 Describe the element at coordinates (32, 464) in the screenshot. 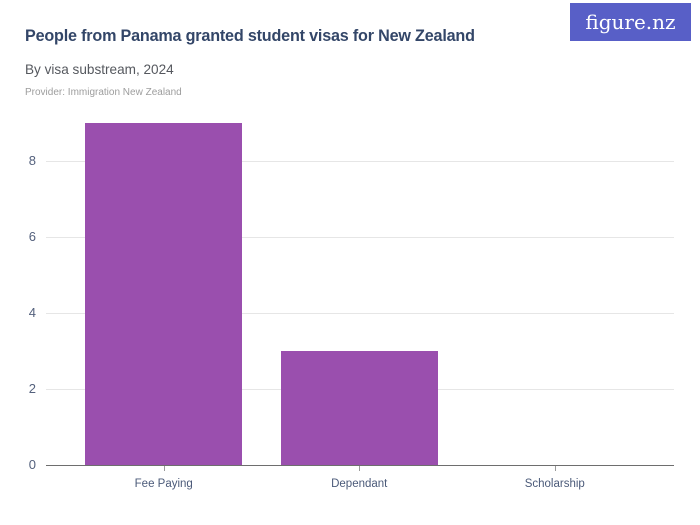

I see `y-axis-label-0: 0` at that location.